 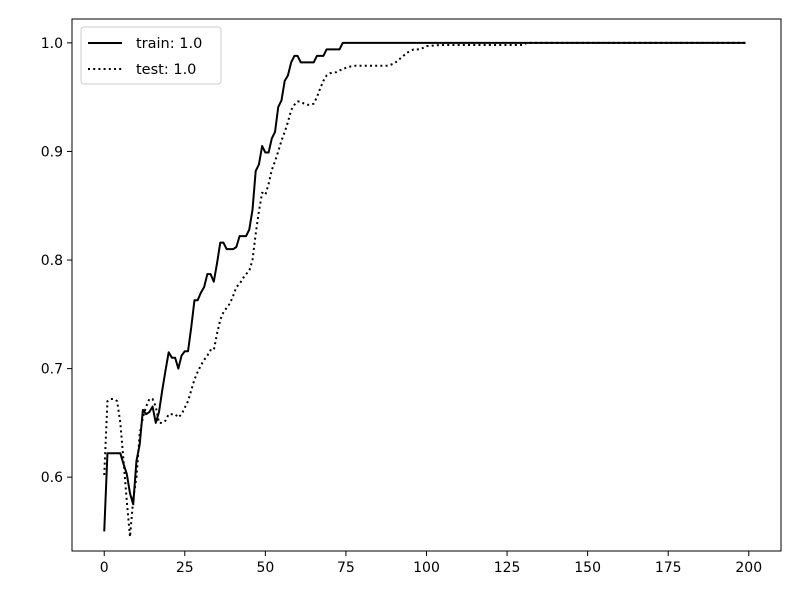 What do you see at coordinates (151, 55) in the screenshot?
I see `legend: train: 1.0 test: 1.0` at bounding box center [151, 55].